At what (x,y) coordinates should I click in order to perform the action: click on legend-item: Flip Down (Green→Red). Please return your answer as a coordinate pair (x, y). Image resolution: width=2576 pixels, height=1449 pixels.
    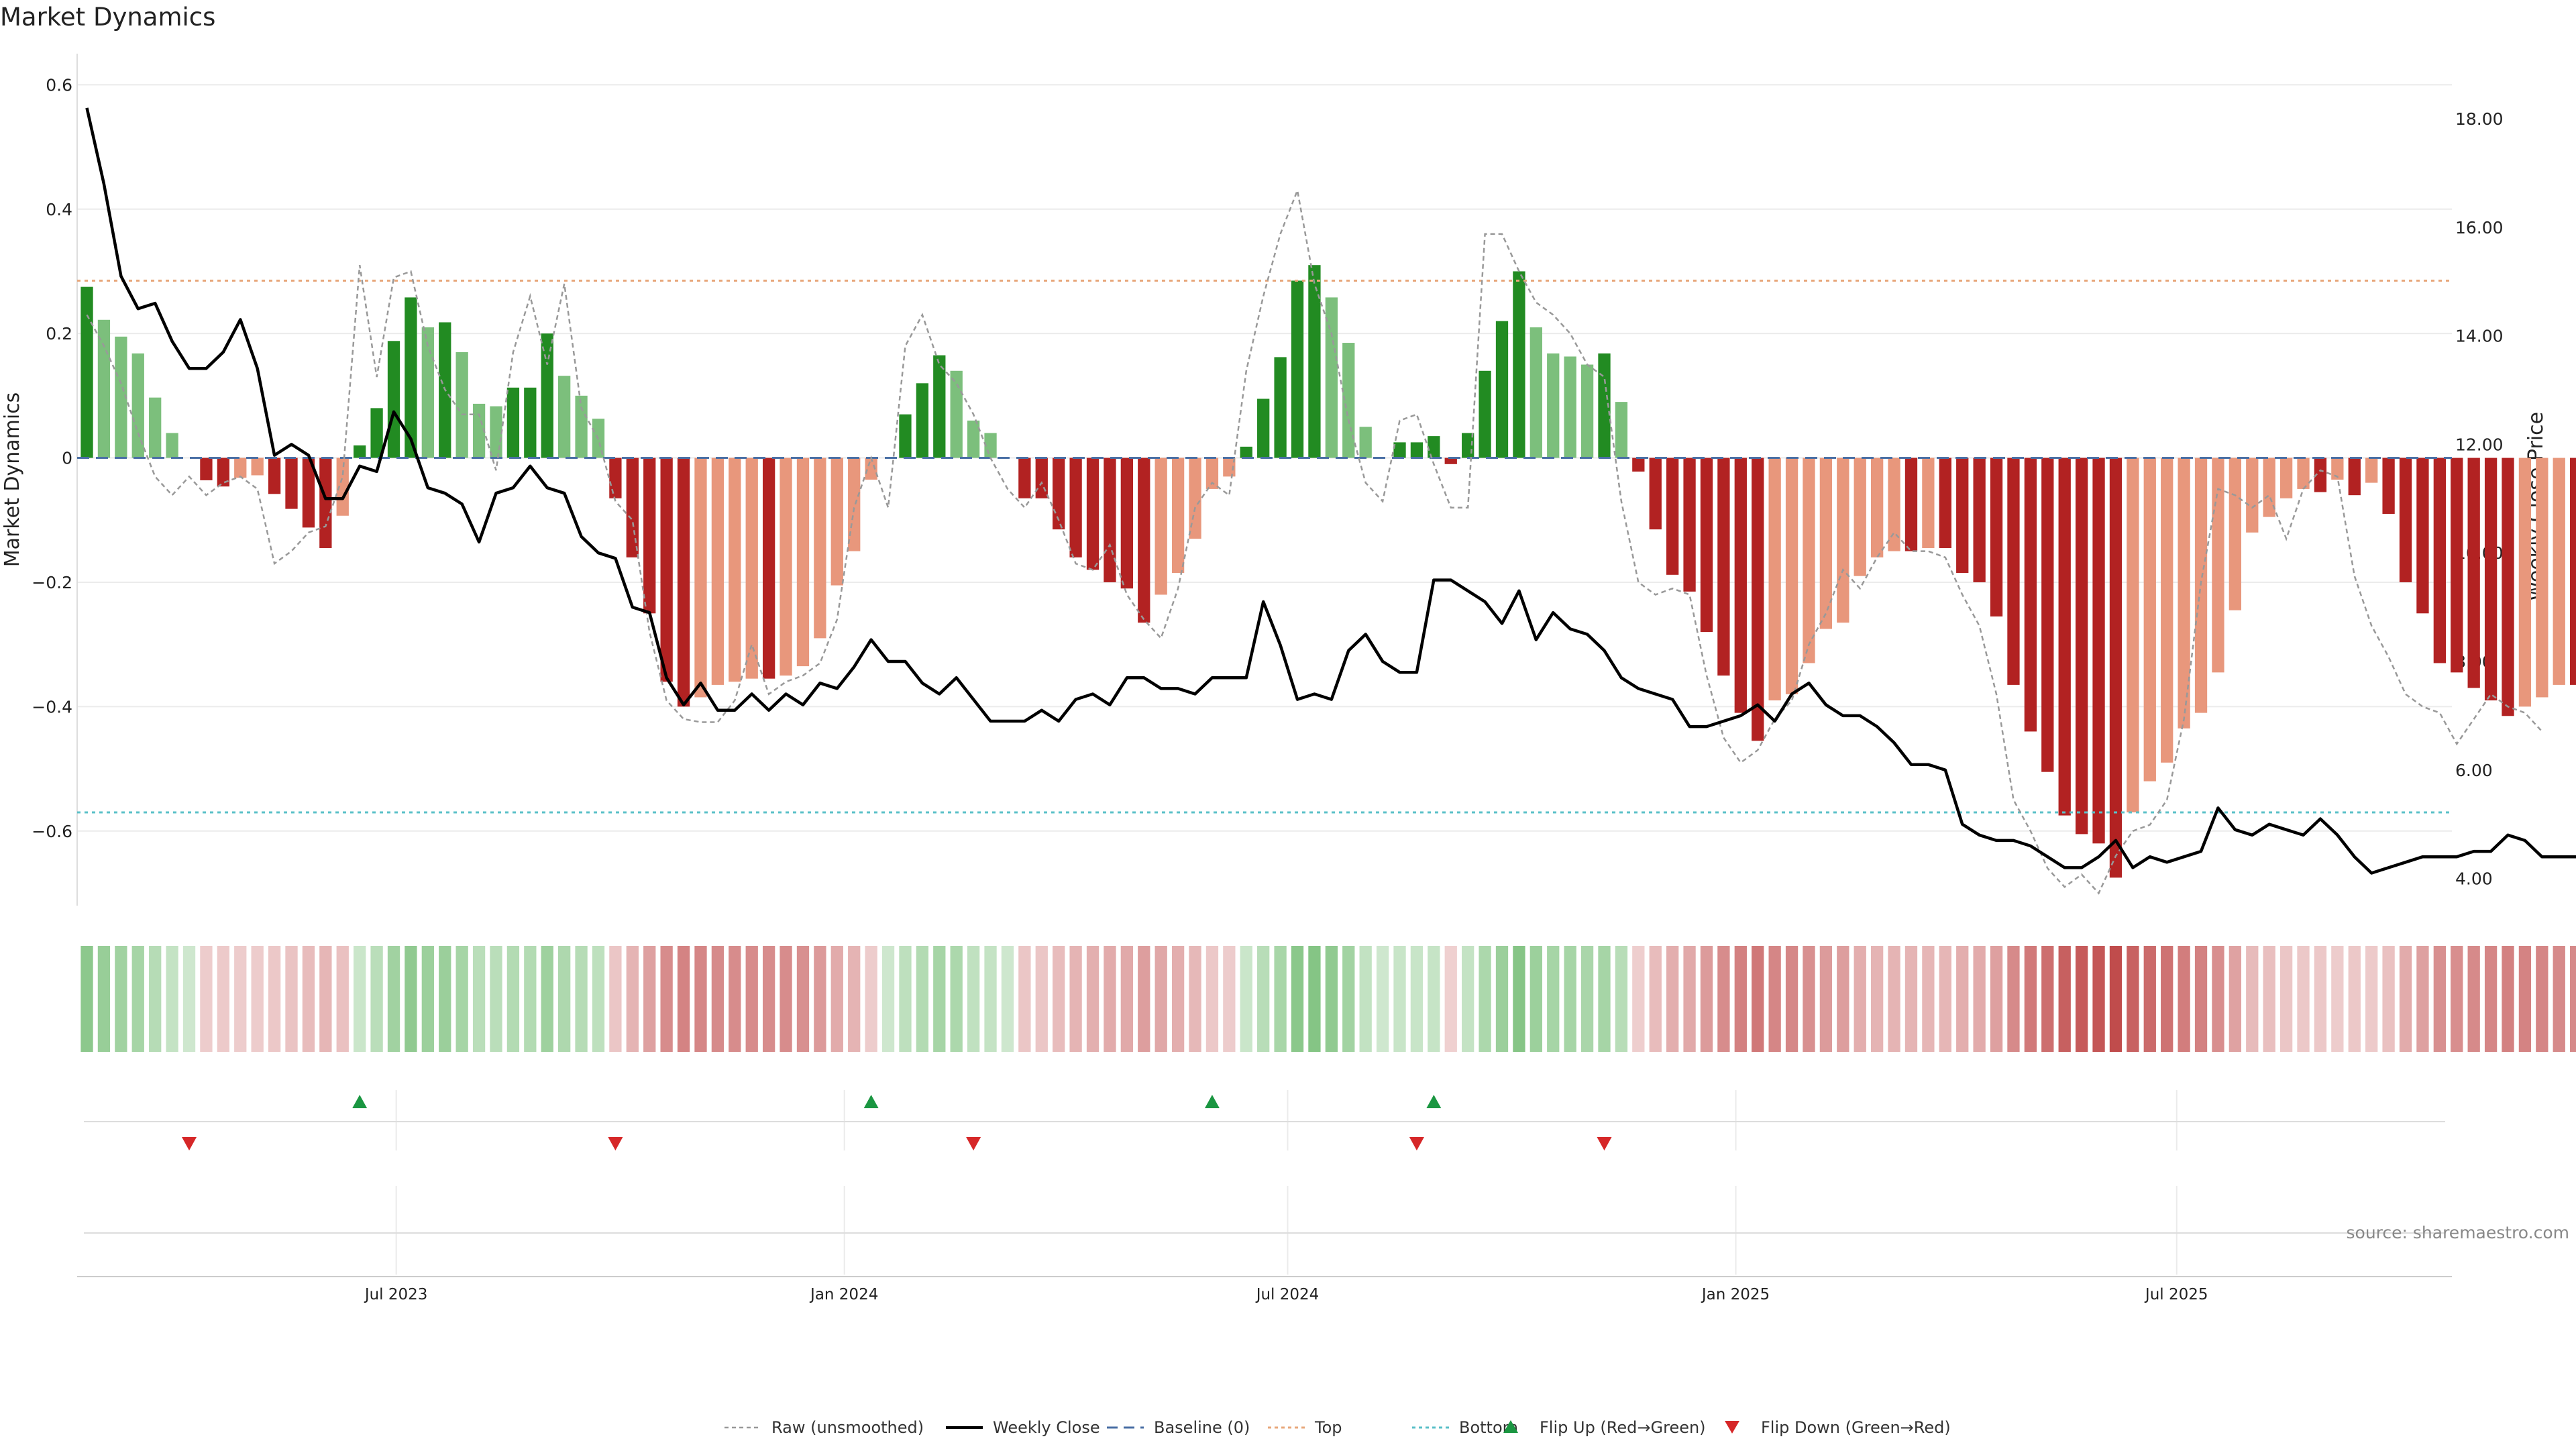
    Looking at the image, I should click on (1838, 1427).